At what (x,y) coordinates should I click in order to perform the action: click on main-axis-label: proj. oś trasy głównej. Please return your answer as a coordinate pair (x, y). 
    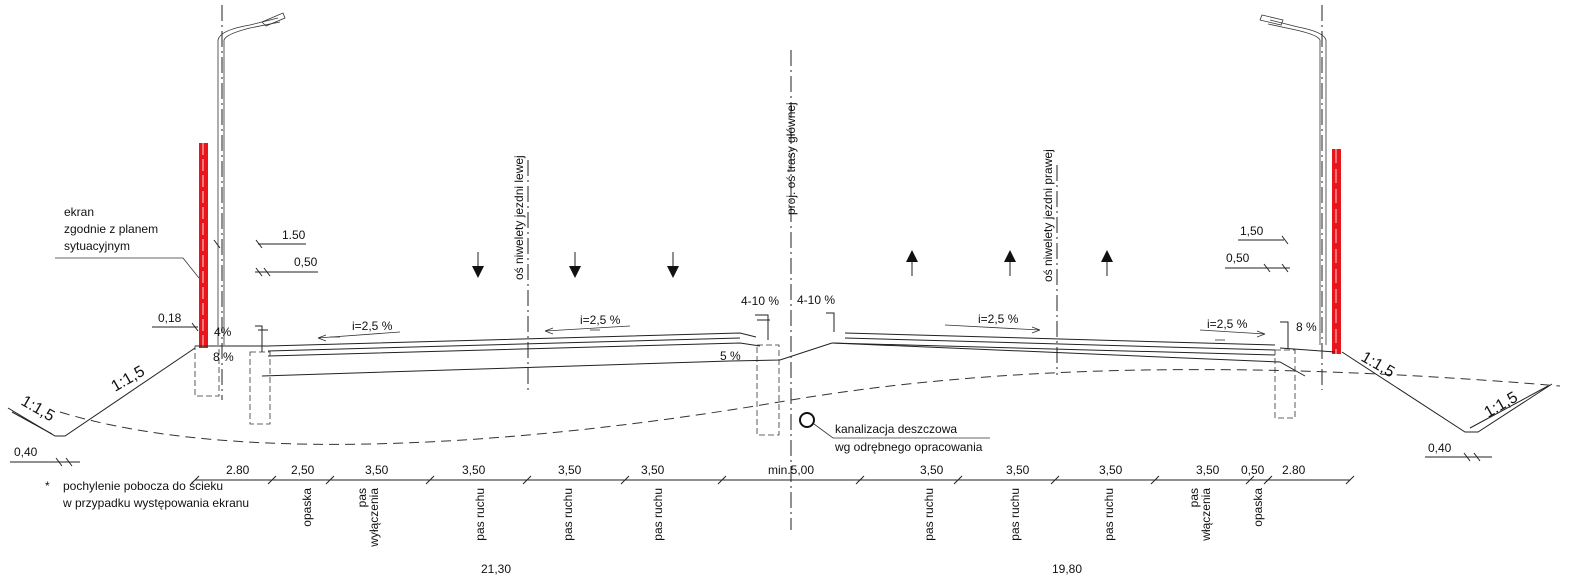
    Looking at the image, I should click on (791, 158).